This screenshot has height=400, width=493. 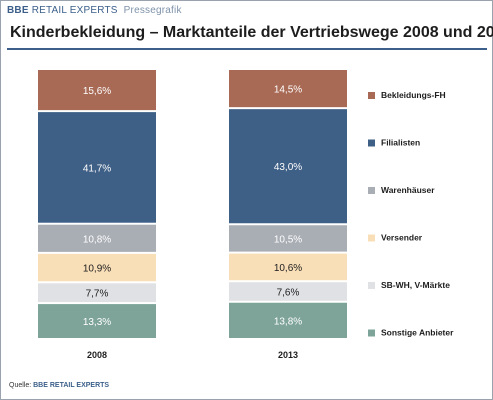 I want to click on data-label-2008-0: 15,6%, so click(x=97, y=91).